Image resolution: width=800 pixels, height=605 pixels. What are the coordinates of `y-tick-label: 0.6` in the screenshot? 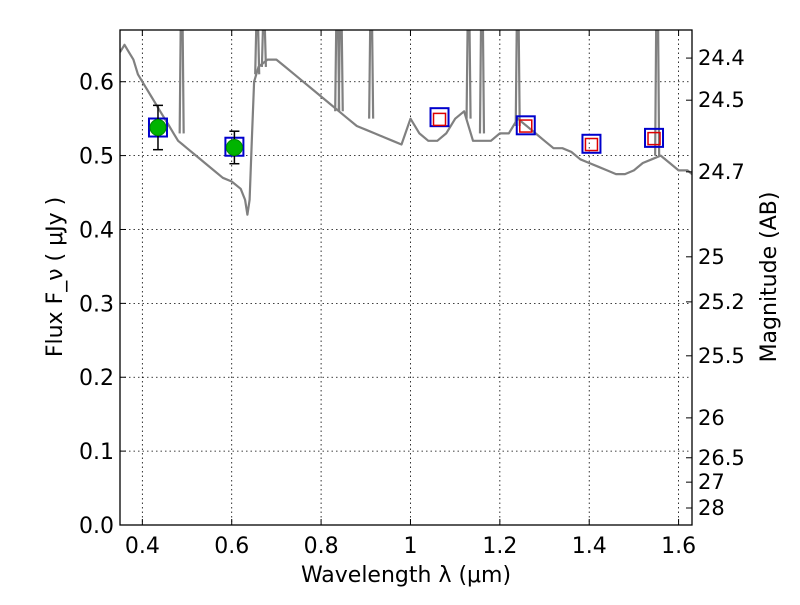 It's located at (96, 83).